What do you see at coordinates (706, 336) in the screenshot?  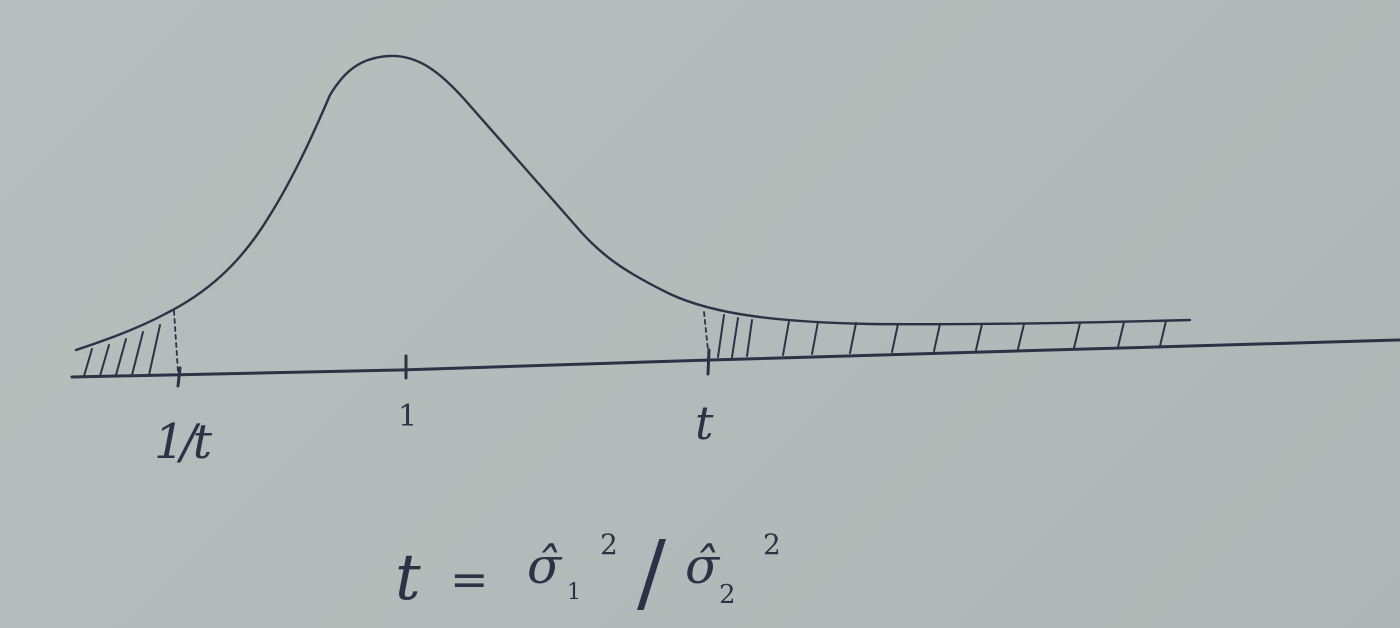 I see `right-tail-boundary` at bounding box center [706, 336].